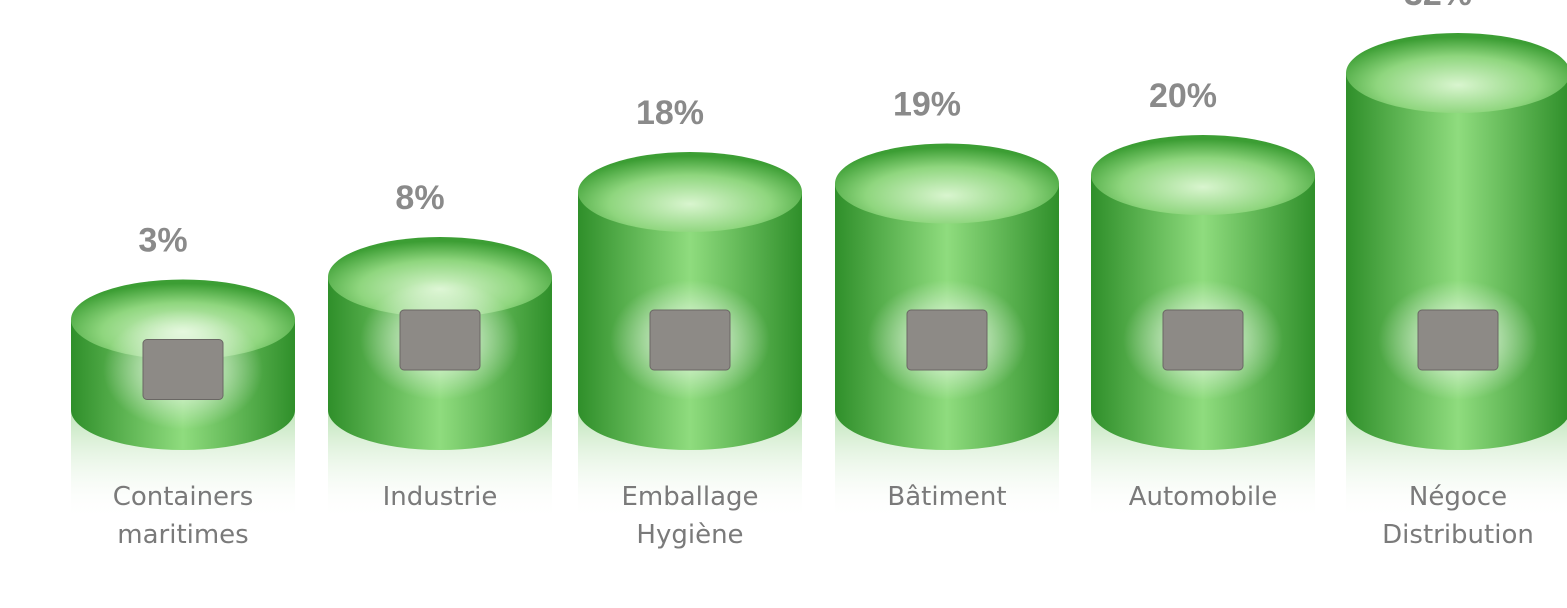 This screenshot has height=608, width=1567. What do you see at coordinates (689, 535) in the screenshot?
I see `x-tick-label: Hygiène` at bounding box center [689, 535].